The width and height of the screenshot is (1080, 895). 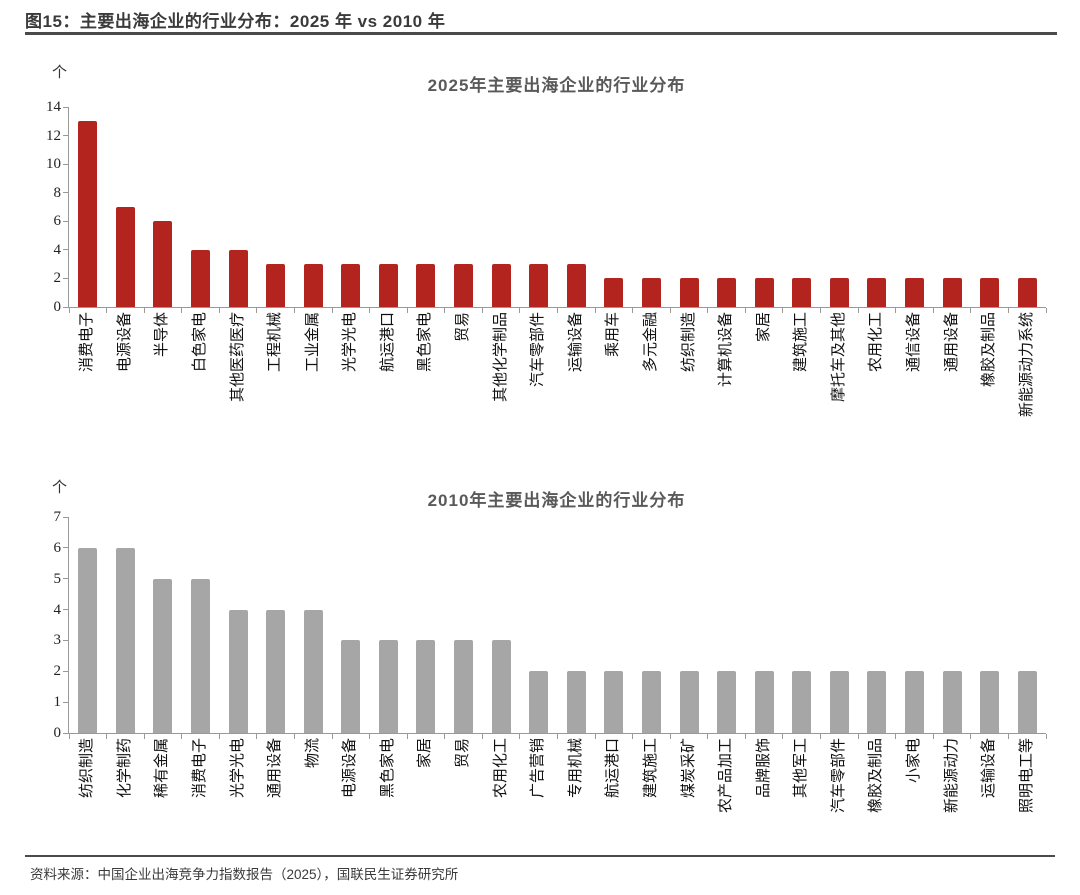 I want to click on x-axis-label: 计算机设备, so click(x=726, y=350).